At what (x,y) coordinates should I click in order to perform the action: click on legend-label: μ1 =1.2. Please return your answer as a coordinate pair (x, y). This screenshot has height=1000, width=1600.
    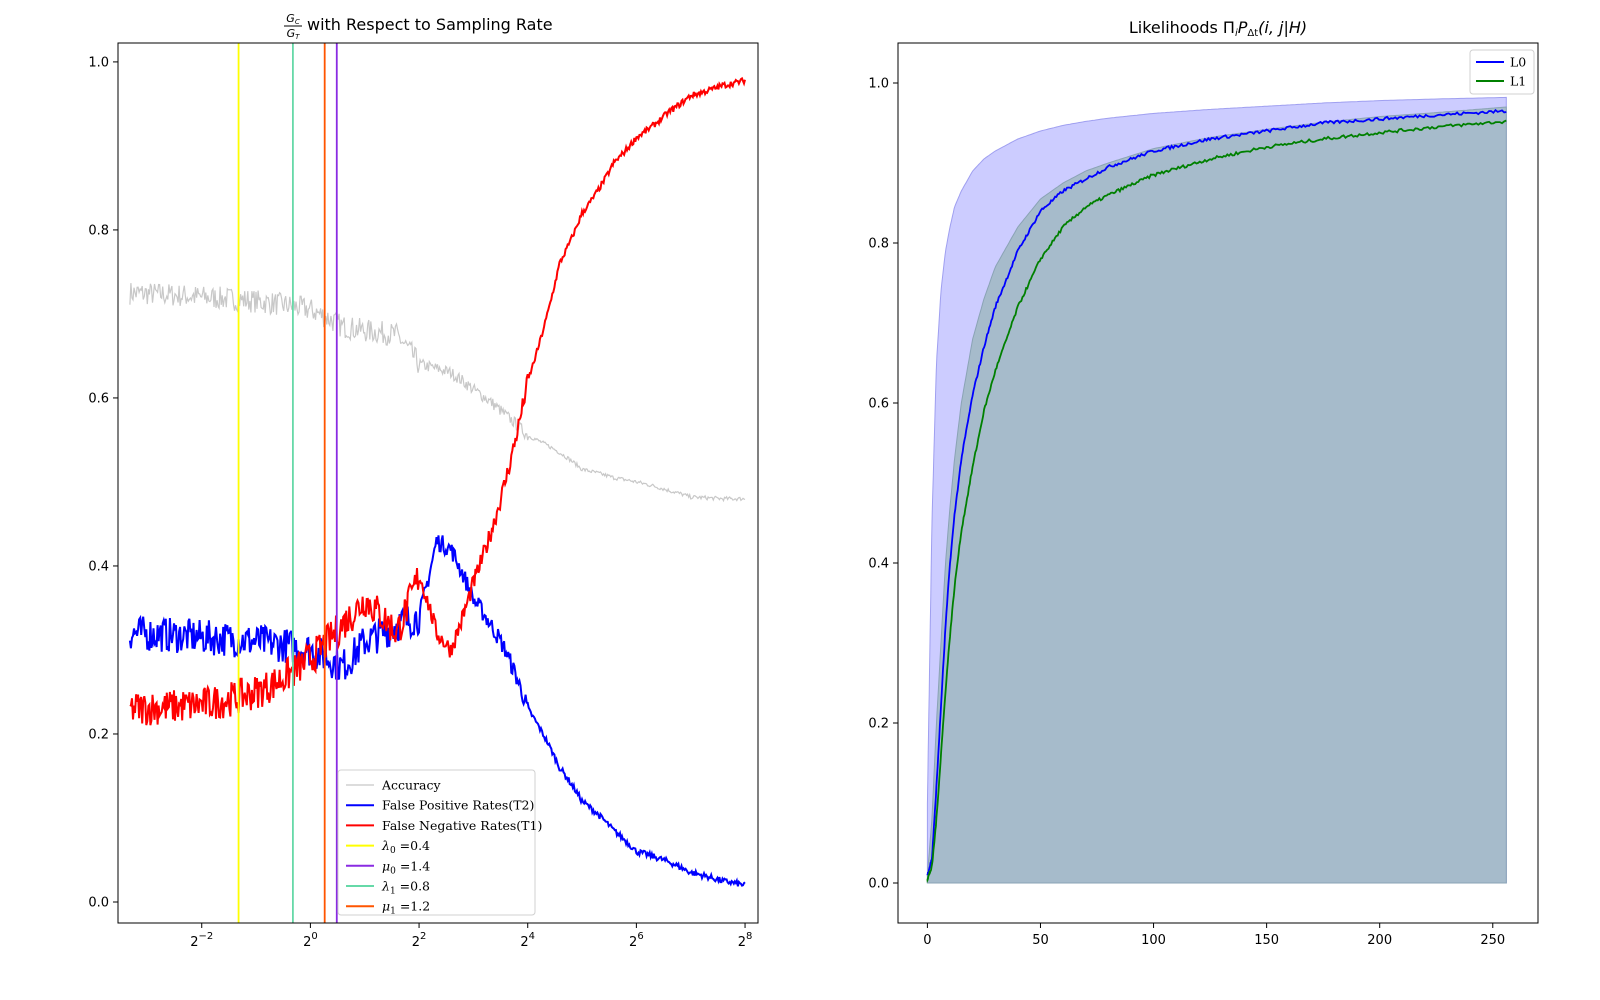
    Looking at the image, I should click on (406, 908).